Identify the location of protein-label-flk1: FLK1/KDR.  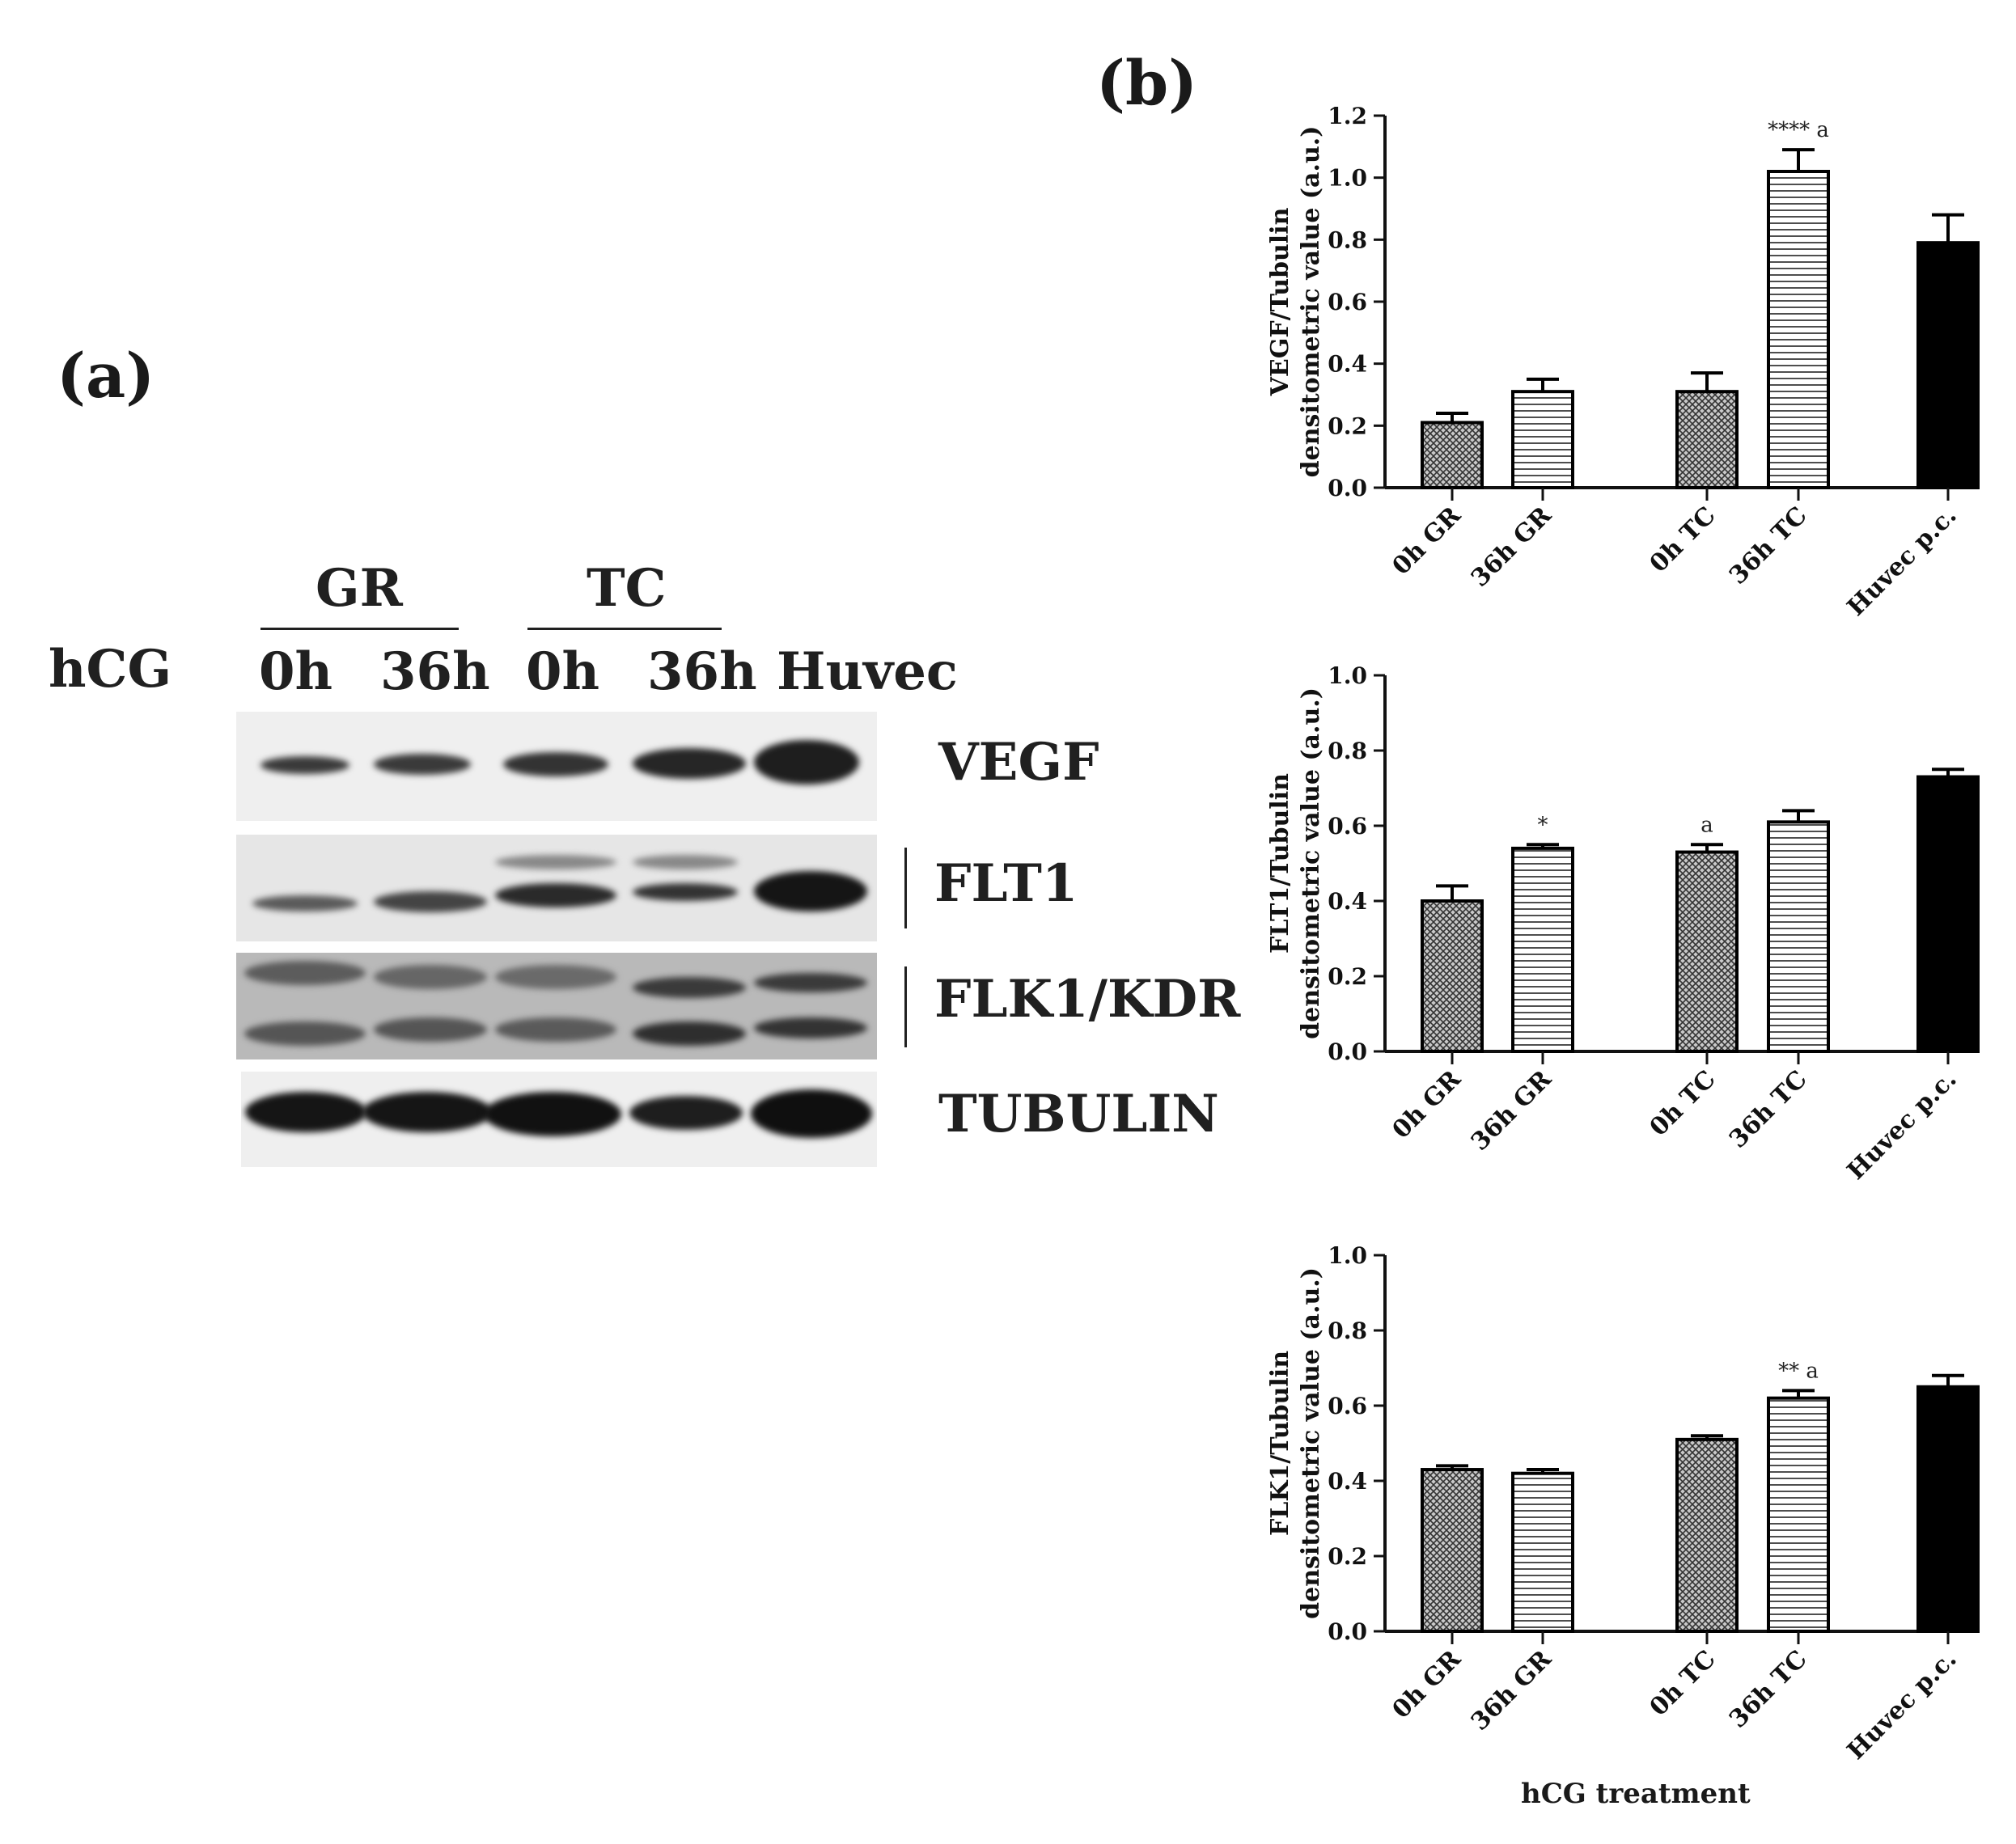
(1087, 999).